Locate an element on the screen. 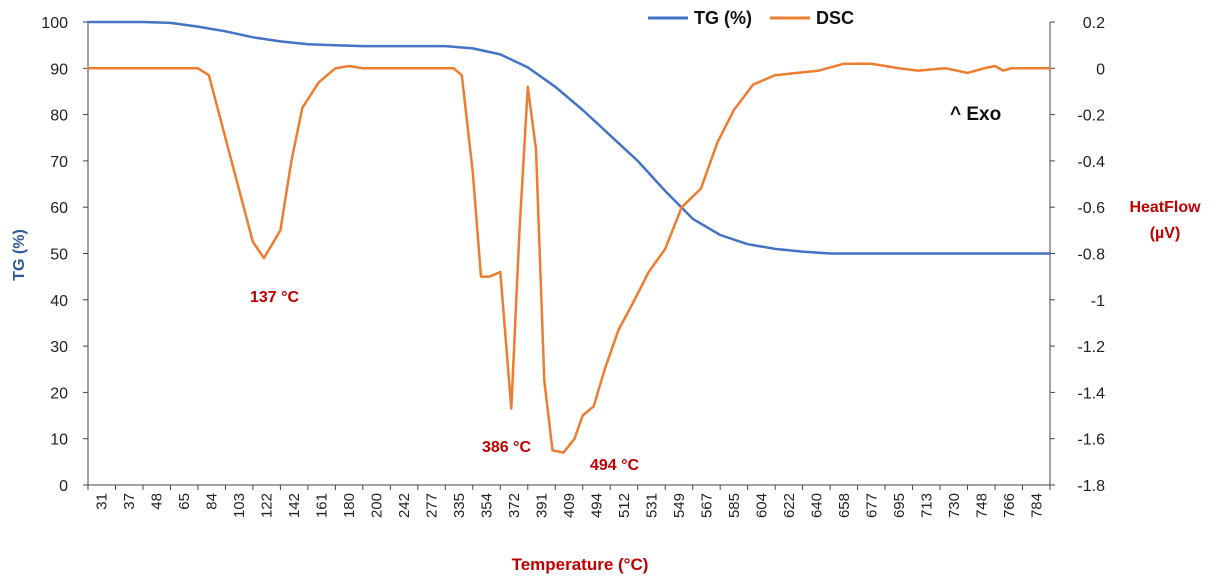  x-tick-label: 84 is located at coordinates (212, 501).